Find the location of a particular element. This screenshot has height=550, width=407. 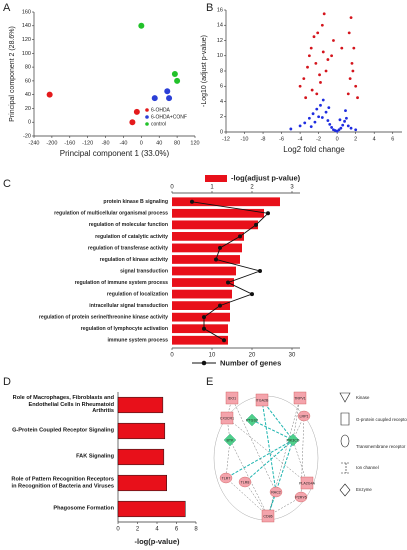

legend-label: G-protein coupled receptor is located at coordinates (381, 419).